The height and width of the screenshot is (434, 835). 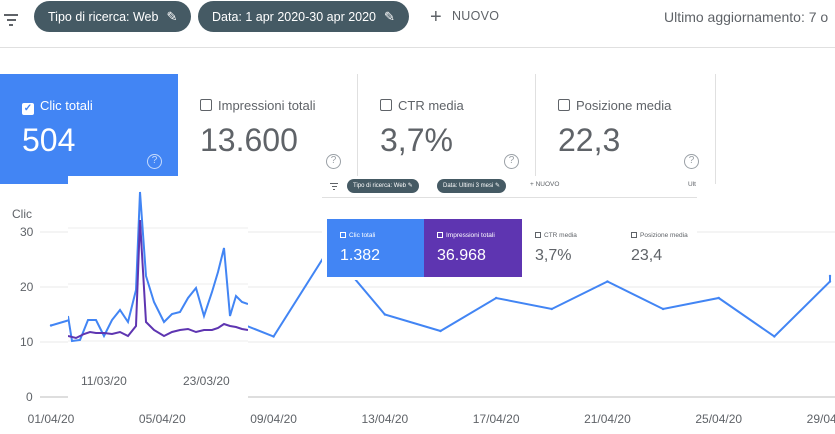 I want to click on metric-value: 3,7%, so click(x=416, y=140).